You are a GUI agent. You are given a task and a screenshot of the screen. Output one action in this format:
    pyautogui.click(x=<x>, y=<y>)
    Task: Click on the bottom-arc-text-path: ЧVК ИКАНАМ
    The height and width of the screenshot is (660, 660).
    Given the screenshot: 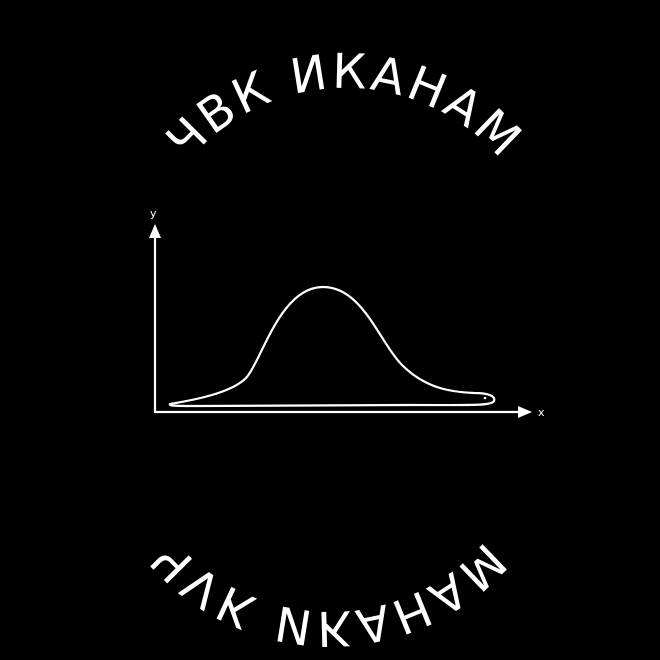 What is the action you would take?
    pyautogui.click(x=330, y=593)
    